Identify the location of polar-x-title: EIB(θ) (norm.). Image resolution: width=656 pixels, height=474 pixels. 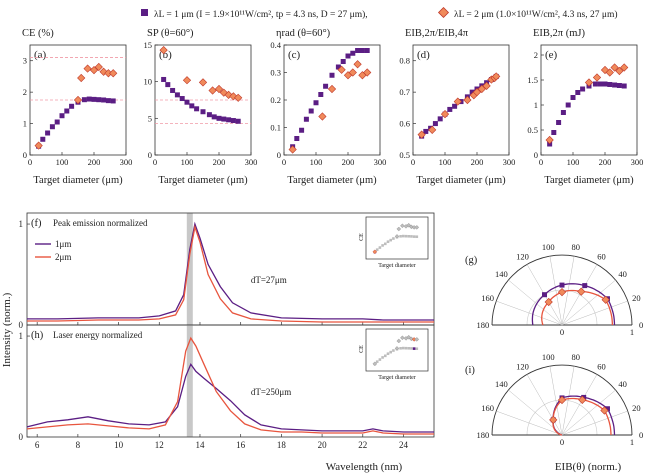
(588, 467).